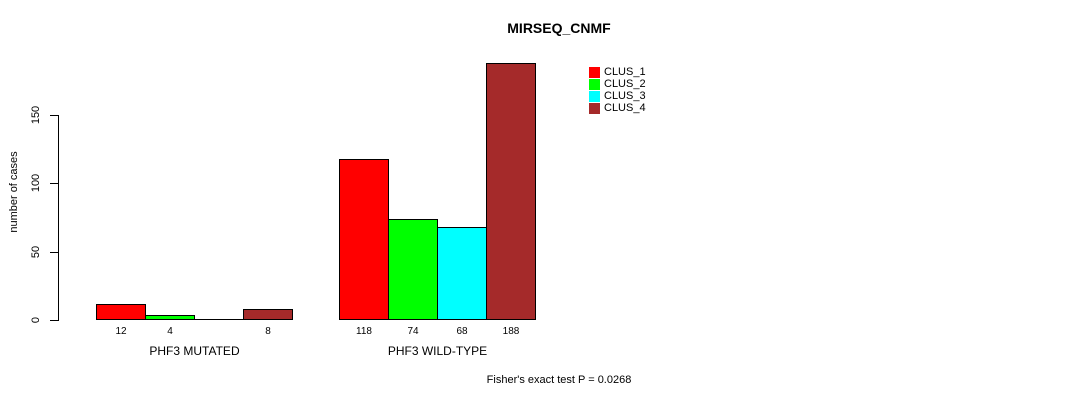 The height and width of the screenshot is (400, 1090). I want to click on legend-label: CLUS_4, so click(625, 108).